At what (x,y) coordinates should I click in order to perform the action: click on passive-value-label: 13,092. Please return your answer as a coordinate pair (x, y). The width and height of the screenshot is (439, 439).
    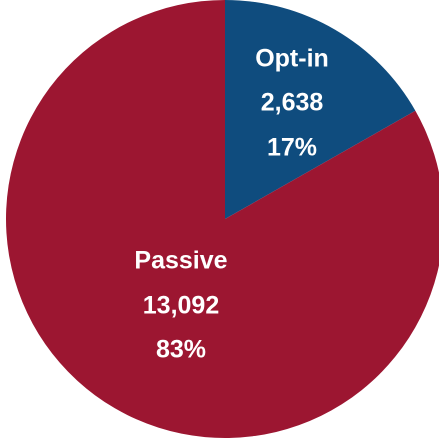
    Looking at the image, I should click on (181, 306).